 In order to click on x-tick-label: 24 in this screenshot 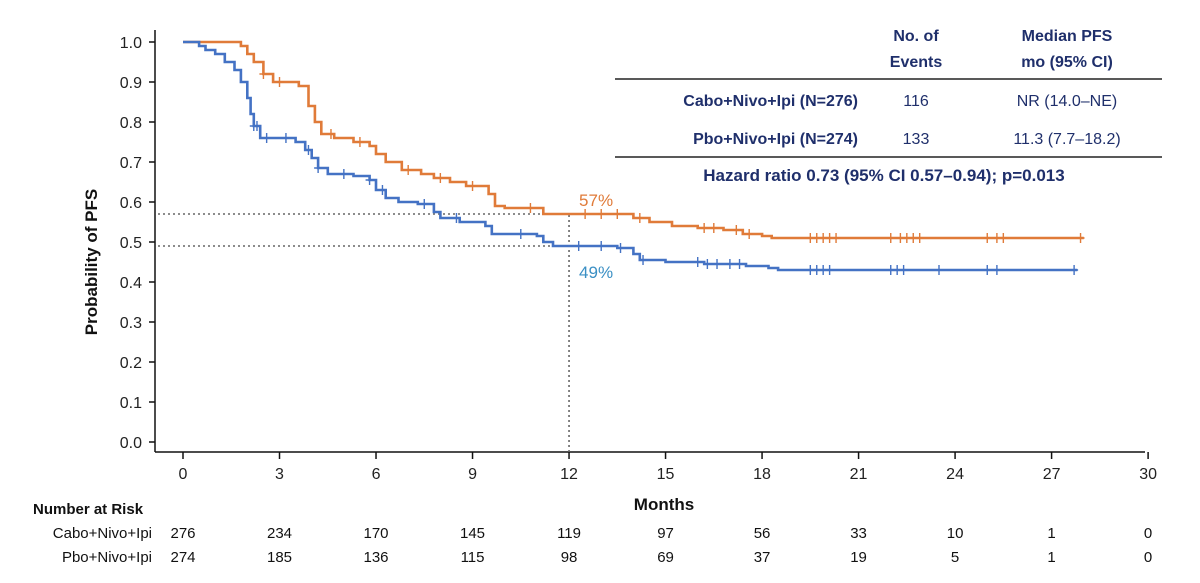, I will do `click(955, 474)`.